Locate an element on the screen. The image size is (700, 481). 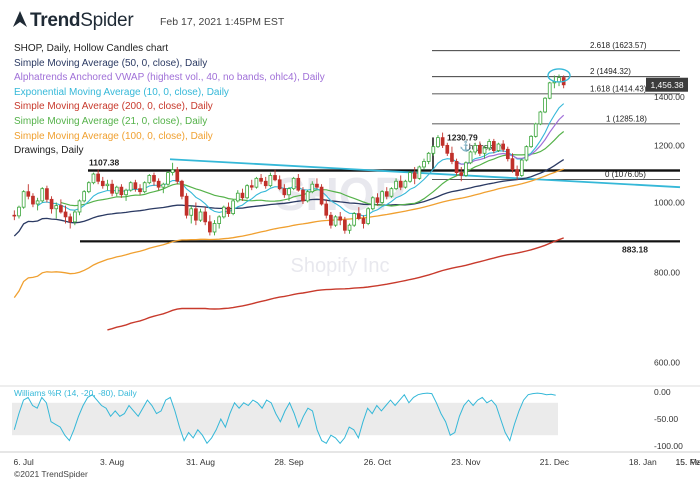
x-tick-label: 3. Aug is located at coordinates (112, 462).